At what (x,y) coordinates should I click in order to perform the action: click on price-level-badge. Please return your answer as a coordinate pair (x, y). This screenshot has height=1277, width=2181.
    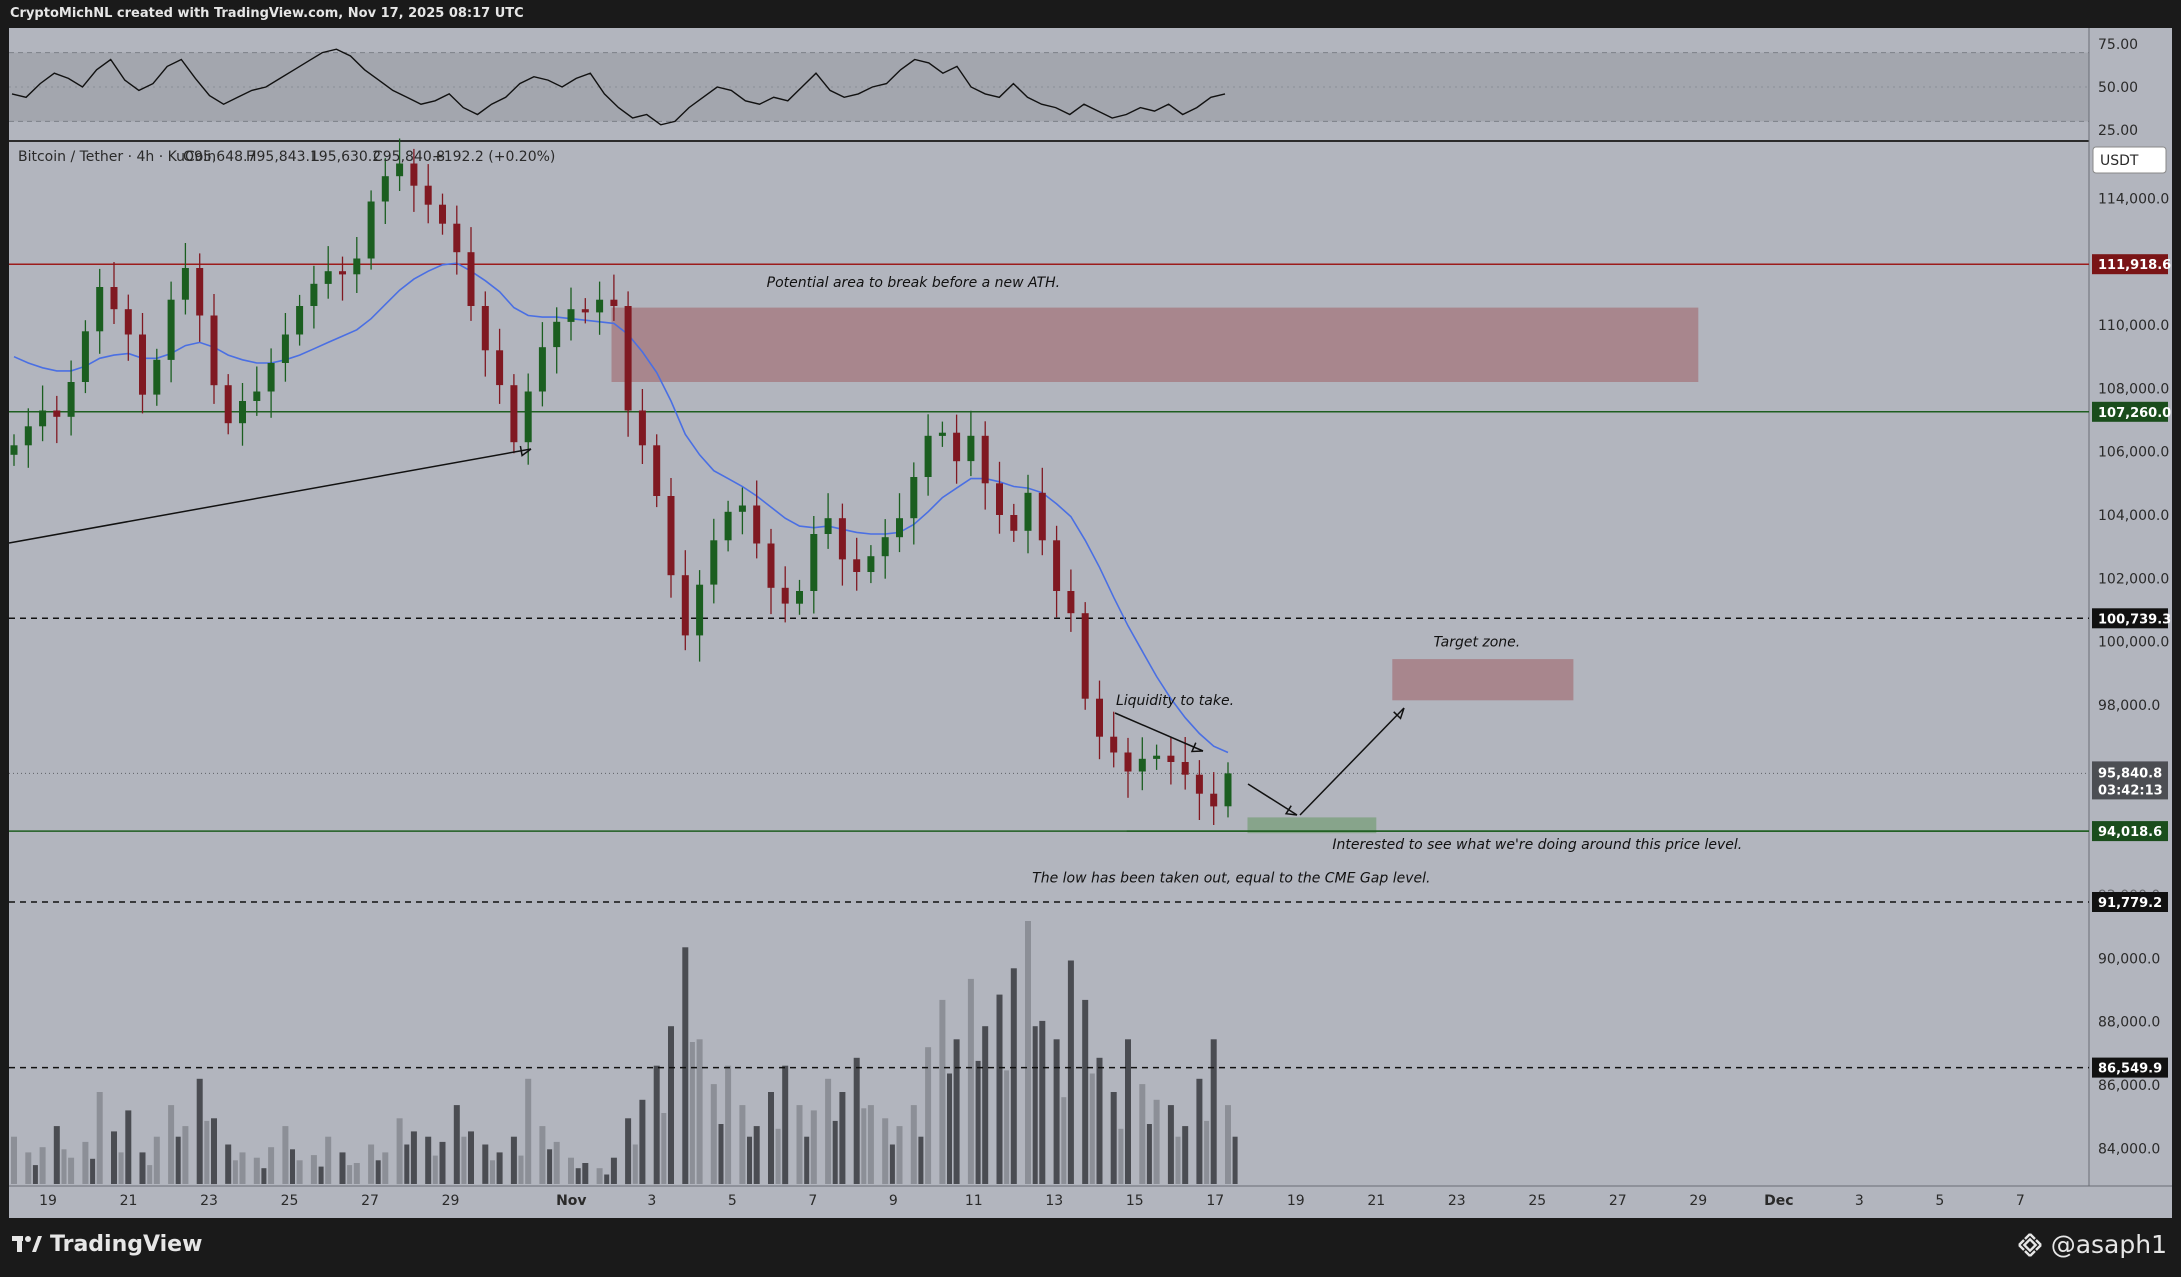
    Looking at the image, I should click on (2130, 902).